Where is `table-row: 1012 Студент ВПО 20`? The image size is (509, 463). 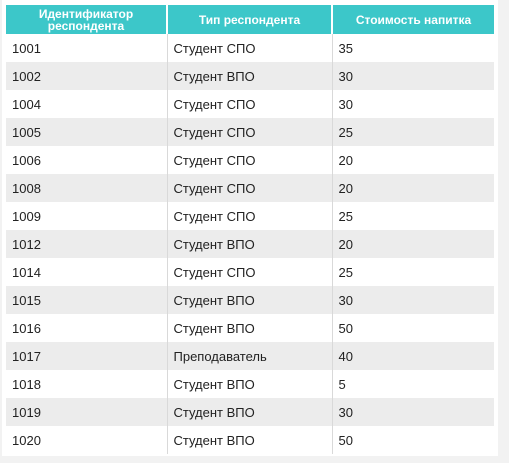
table-row: 1012 Студент ВПО 20 is located at coordinates (250, 244).